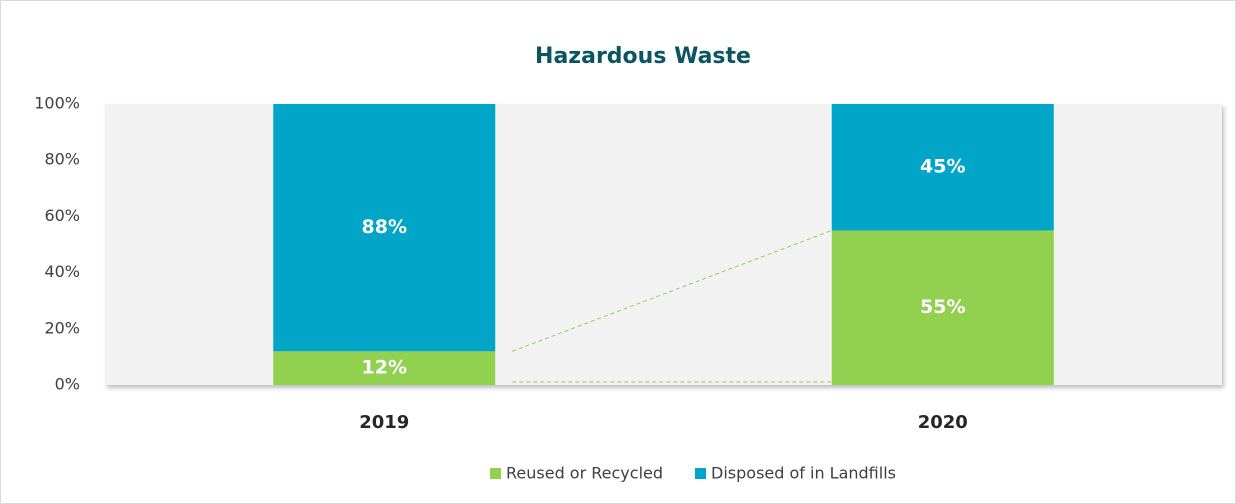  What do you see at coordinates (57, 103) in the screenshot?
I see `y-tick-label: 100%` at bounding box center [57, 103].